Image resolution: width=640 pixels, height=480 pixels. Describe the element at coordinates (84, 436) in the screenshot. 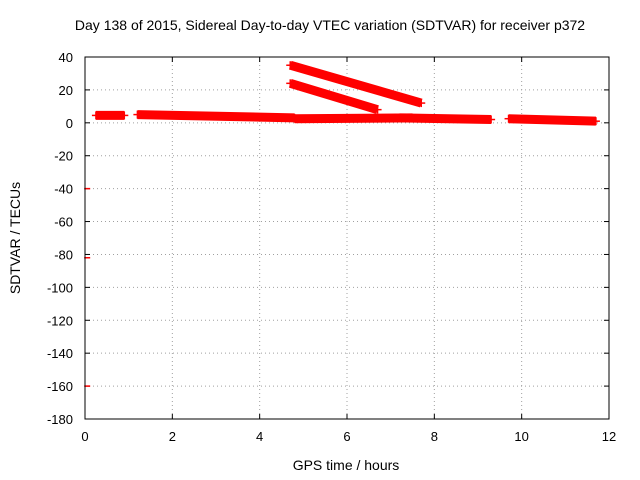

I see `x-tick-label: 0` at that location.